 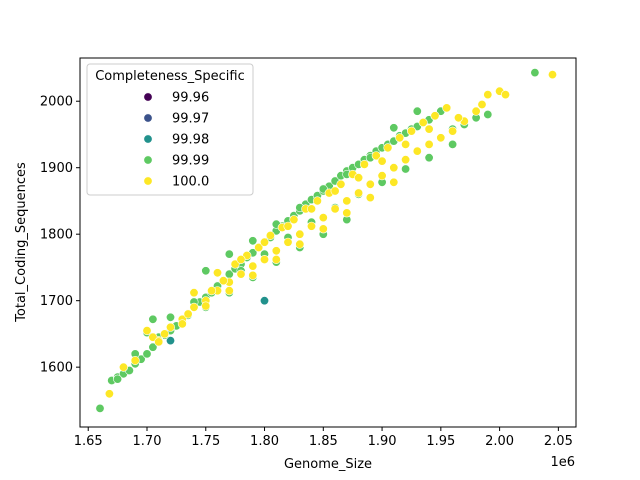 What do you see at coordinates (190, 182) in the screenshot?
I see `legend-label: 100.0` at bounding box center [190, 182].